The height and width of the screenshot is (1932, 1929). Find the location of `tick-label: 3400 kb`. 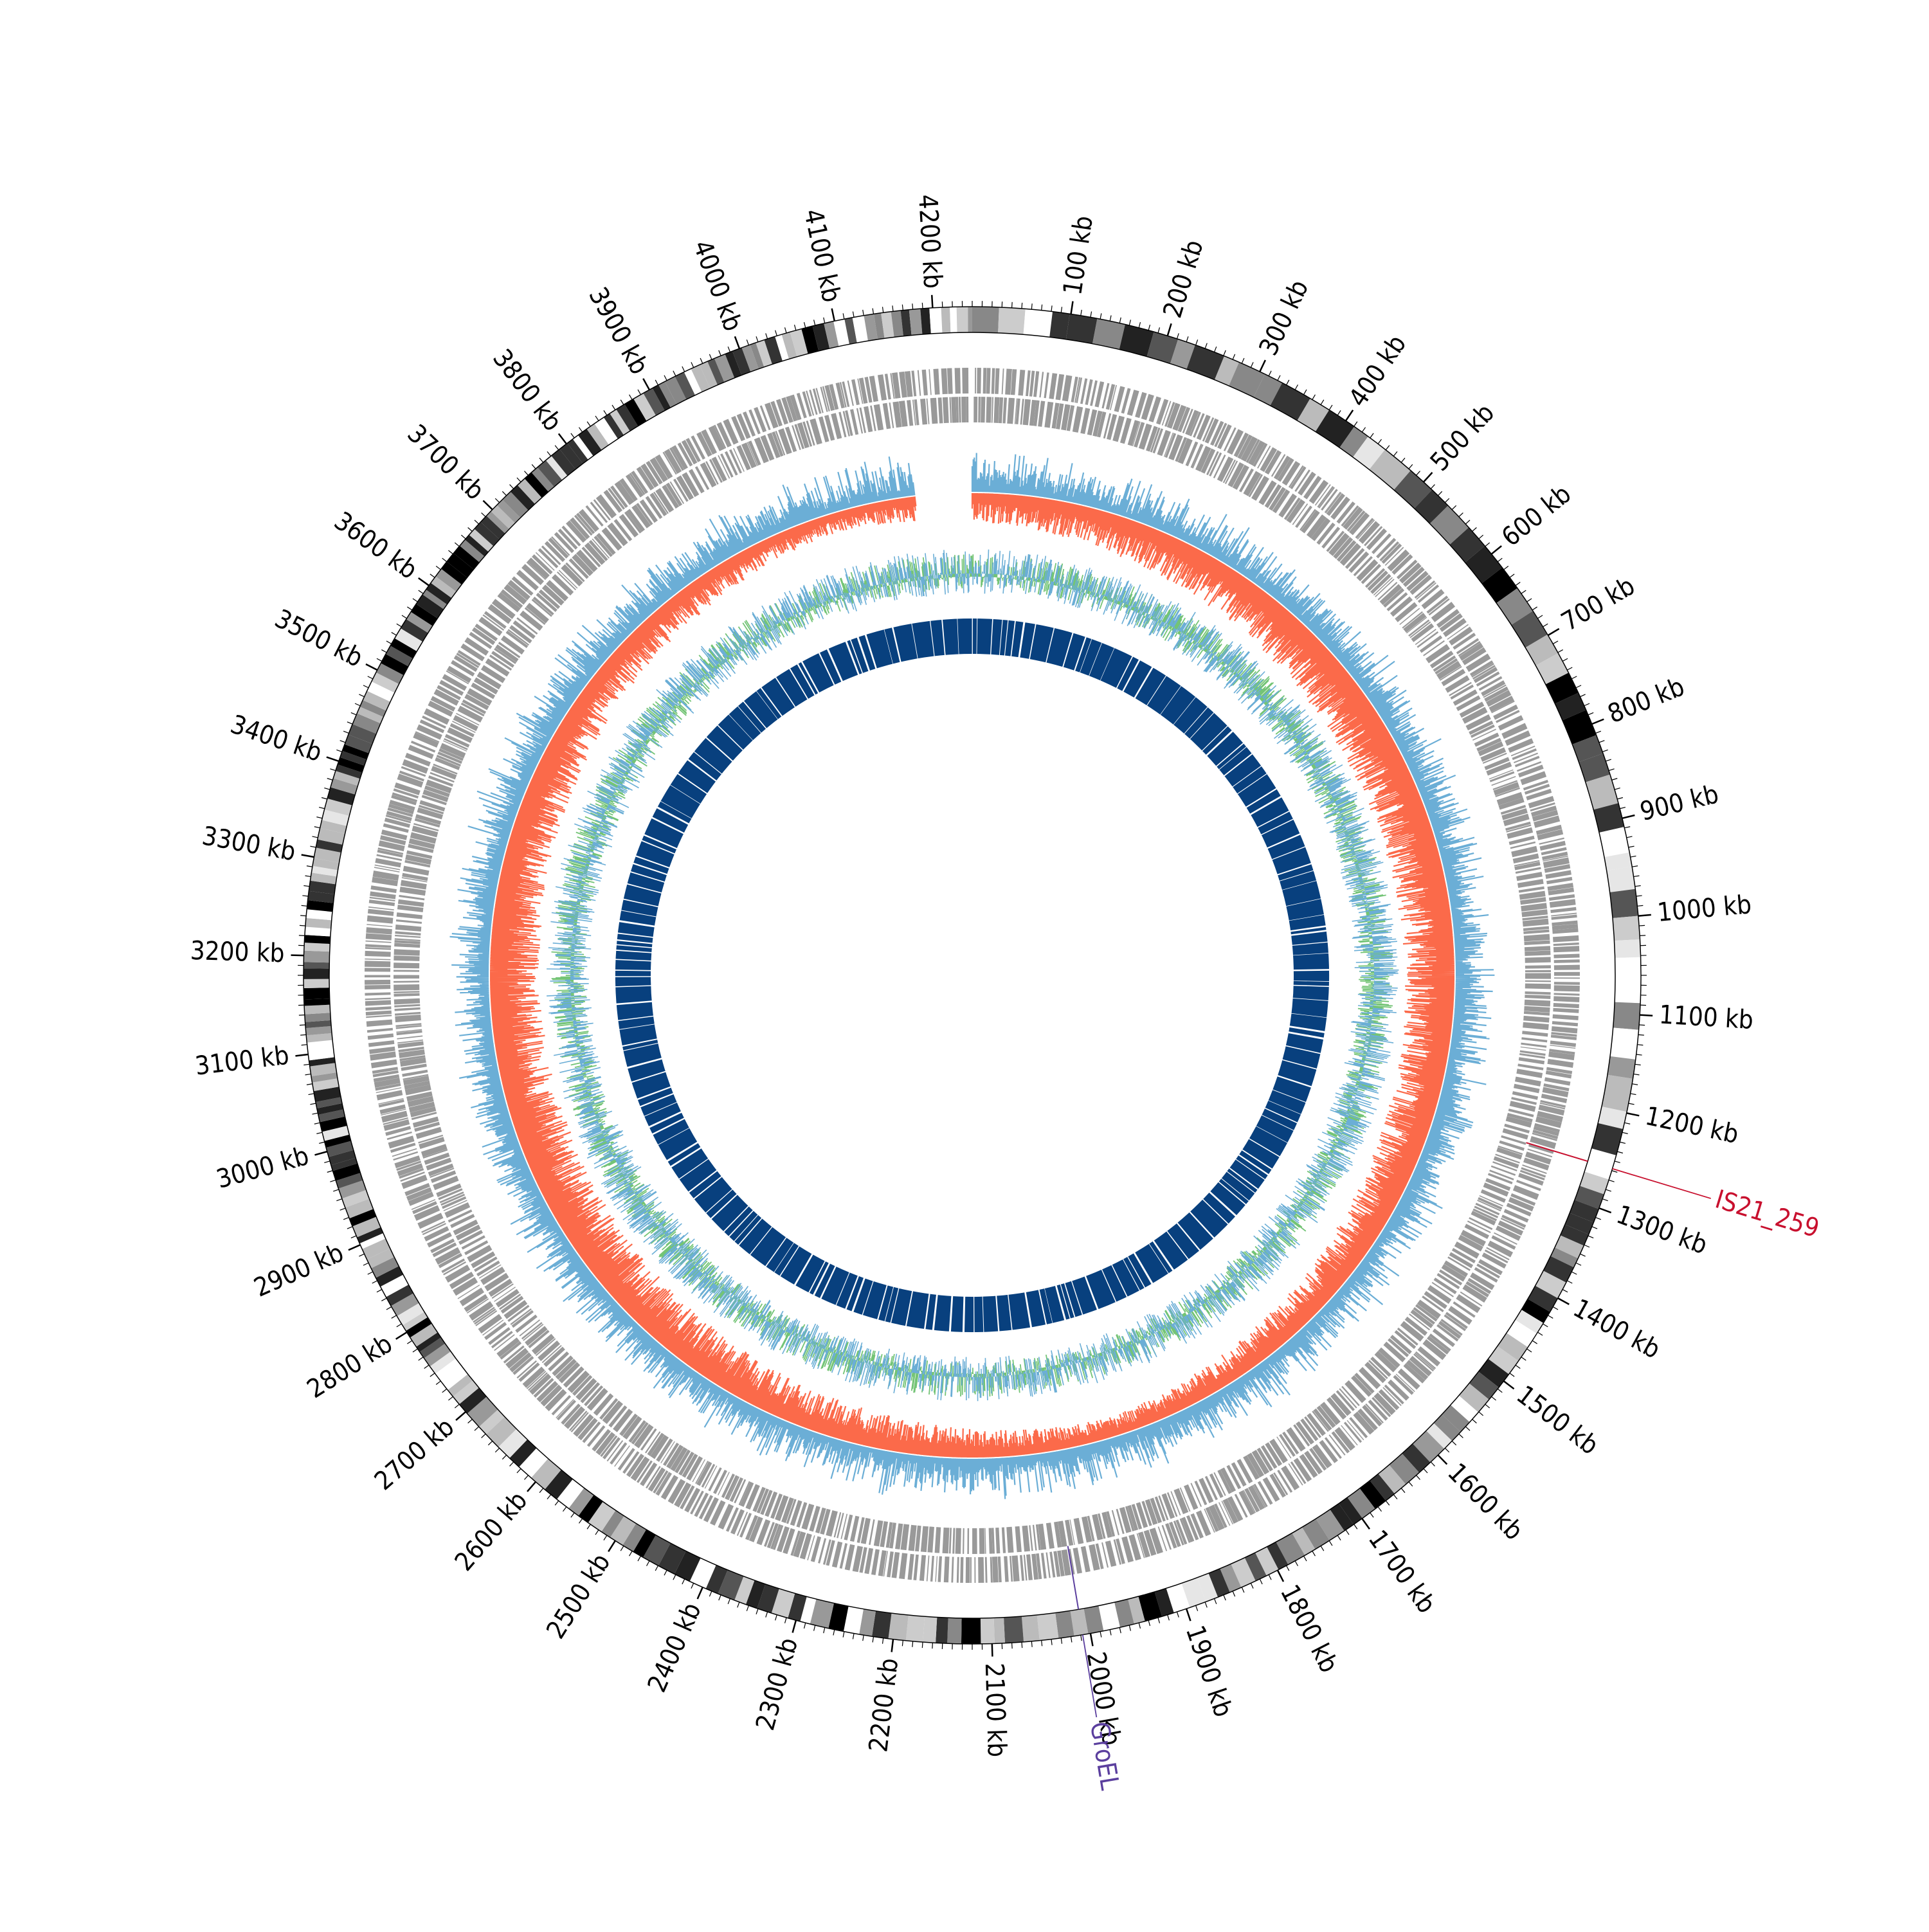

tick-label: 3400 kb is located at coordinates (276, 739).